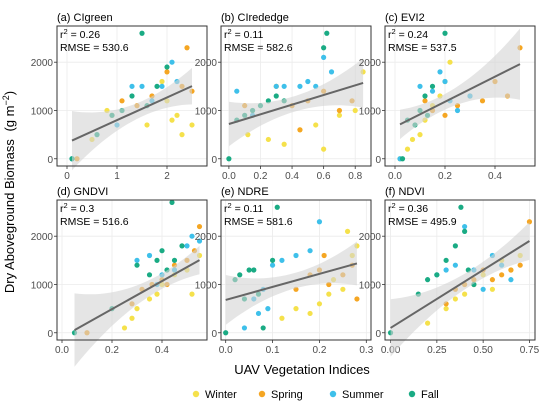 This screenshot has height=409, width=550. What do you see at coordinates (366, 350) in the screenshot?
I see `x-tick-label: 0.3` at bounding box center [366, 350].